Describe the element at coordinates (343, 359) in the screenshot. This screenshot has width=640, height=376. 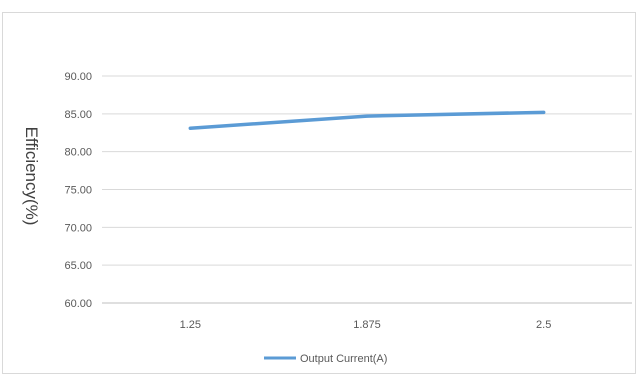
I see `legend-label: Output Current(A)` at that location.